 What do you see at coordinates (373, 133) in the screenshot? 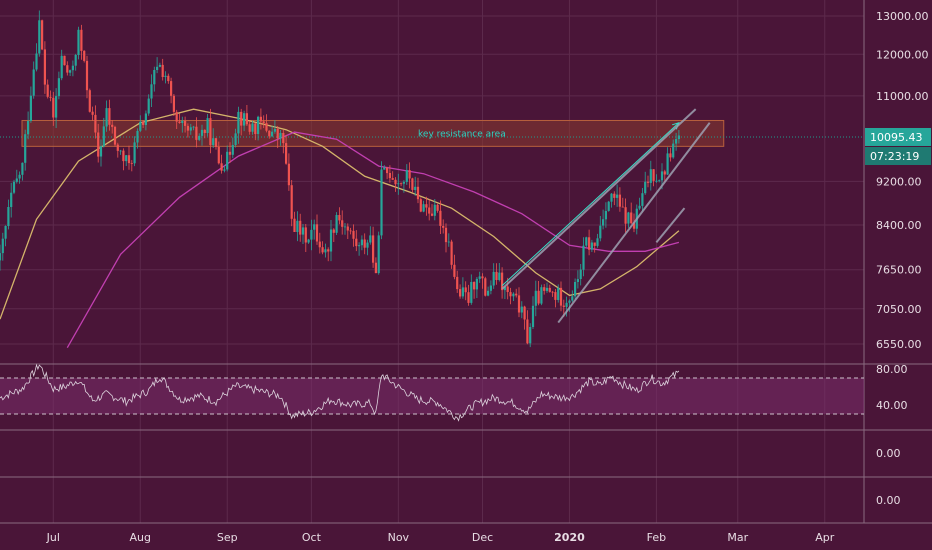
I see `resistance-zone-box` at bounding box center [373, 133].